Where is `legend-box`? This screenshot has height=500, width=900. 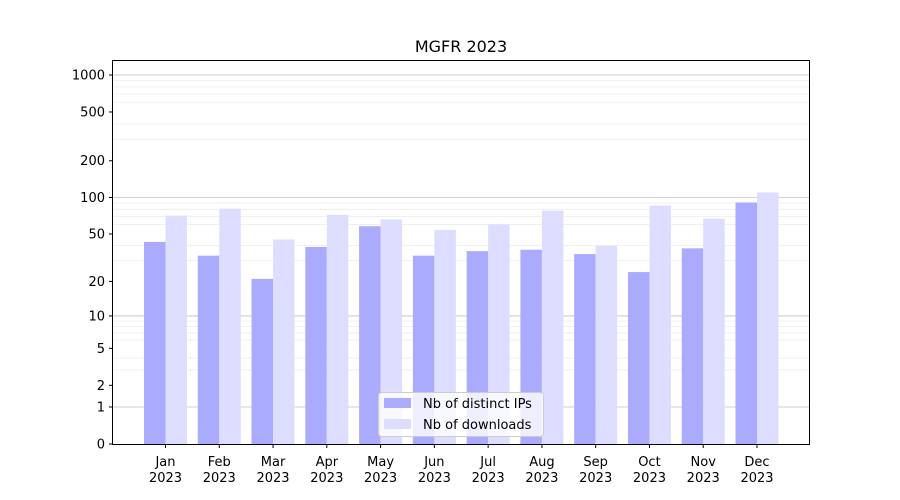 legend-box is located at coordinates (461, 414).